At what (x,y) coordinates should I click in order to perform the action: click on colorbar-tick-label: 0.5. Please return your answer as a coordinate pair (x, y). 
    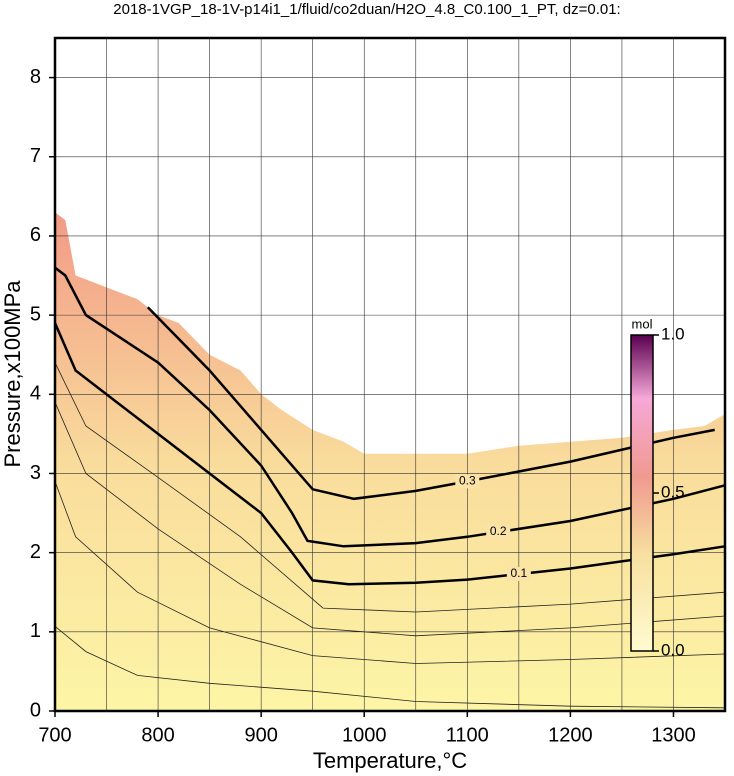
    Looking at the image, I should click on (673, 491).